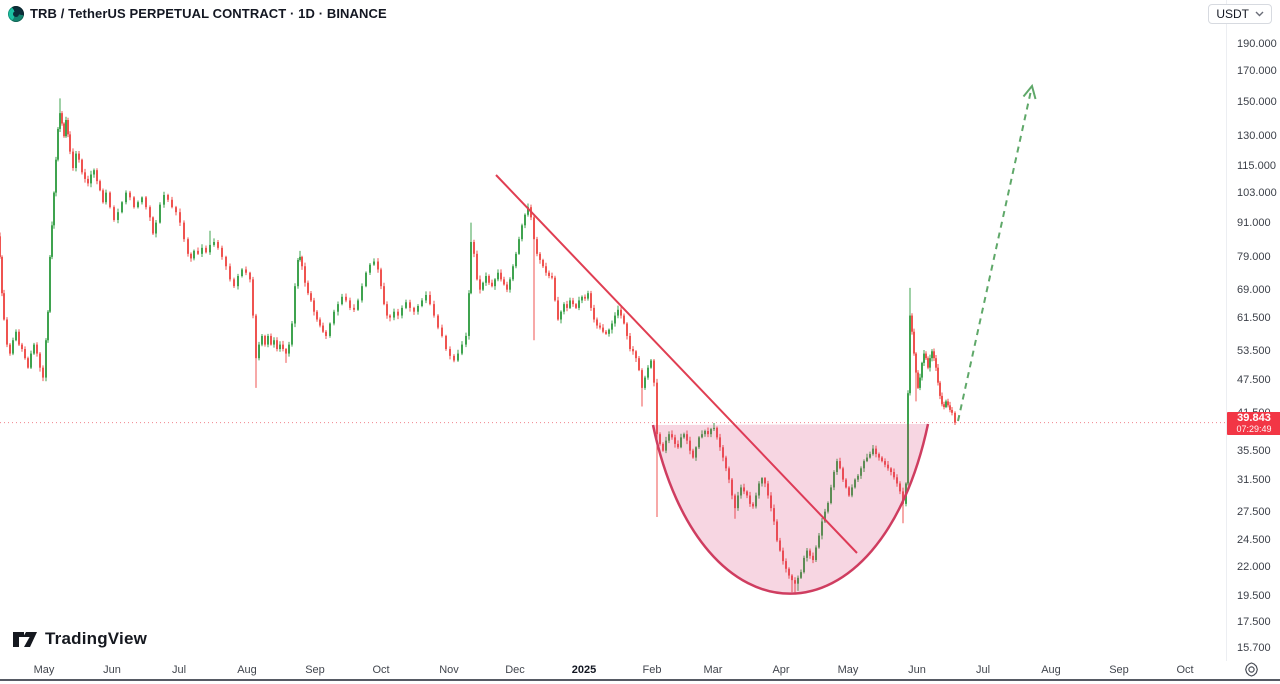  I want to click on time-axis-label: 2025, so click(584, 670).